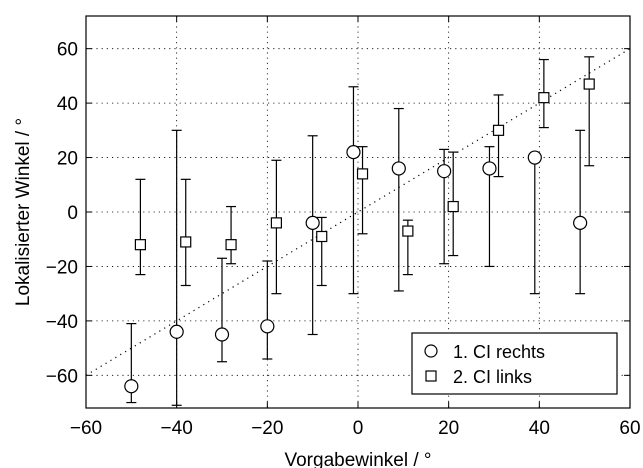  What do you see at coordinates (62, 267) in the screenshot?
I see `y-tick-label: −20` at bounding box center [62, 267].